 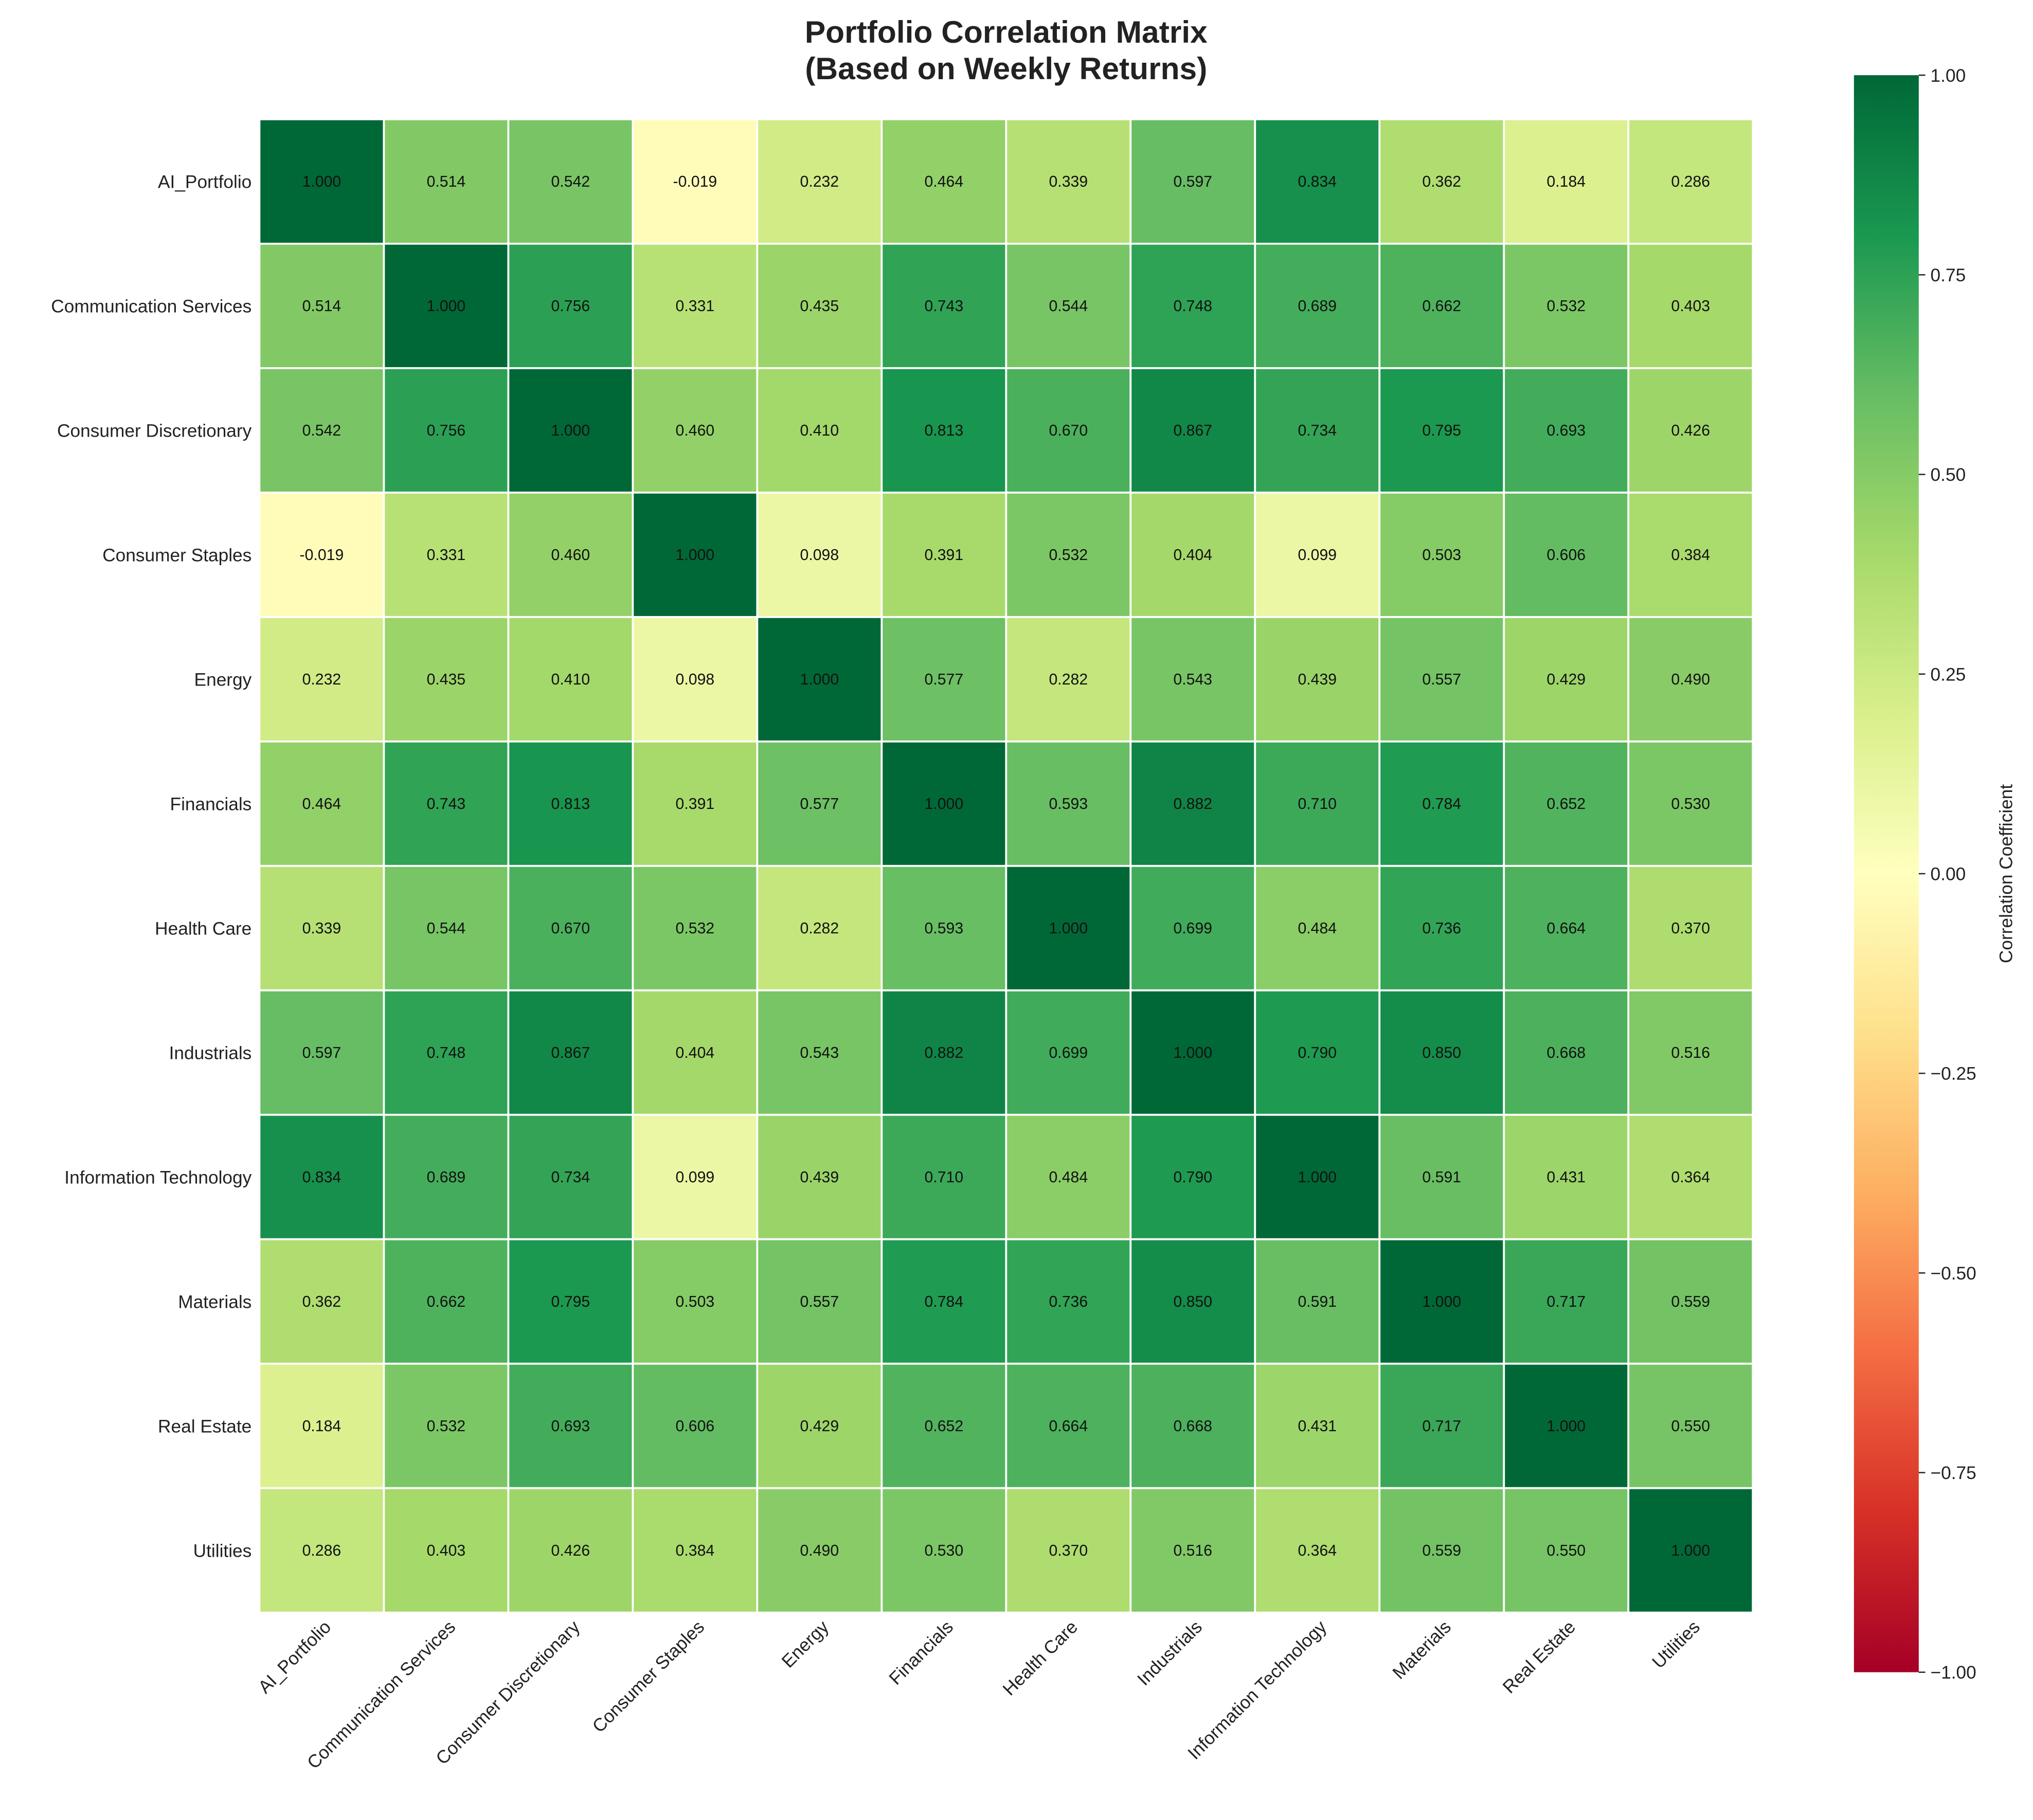 What do you see at coordinates (570, 555) in the screenshot?
I see `cell-value-label: 0.460` at bounding box center [570, 555].